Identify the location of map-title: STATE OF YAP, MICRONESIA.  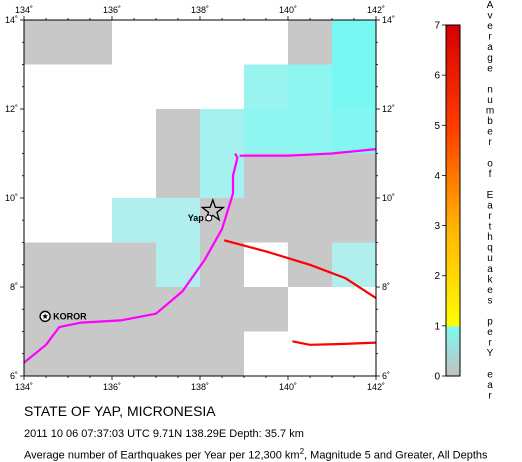
(120, 411).